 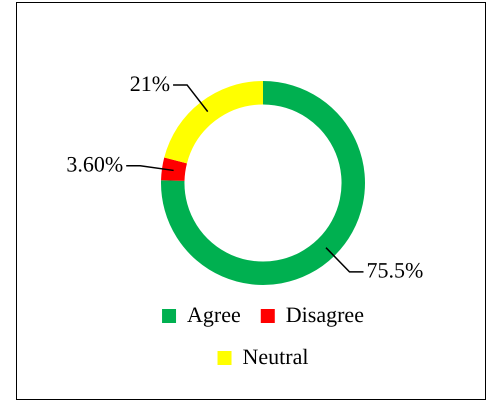 I want to click on data-label: 75.5%, so click(x=395, y=270).